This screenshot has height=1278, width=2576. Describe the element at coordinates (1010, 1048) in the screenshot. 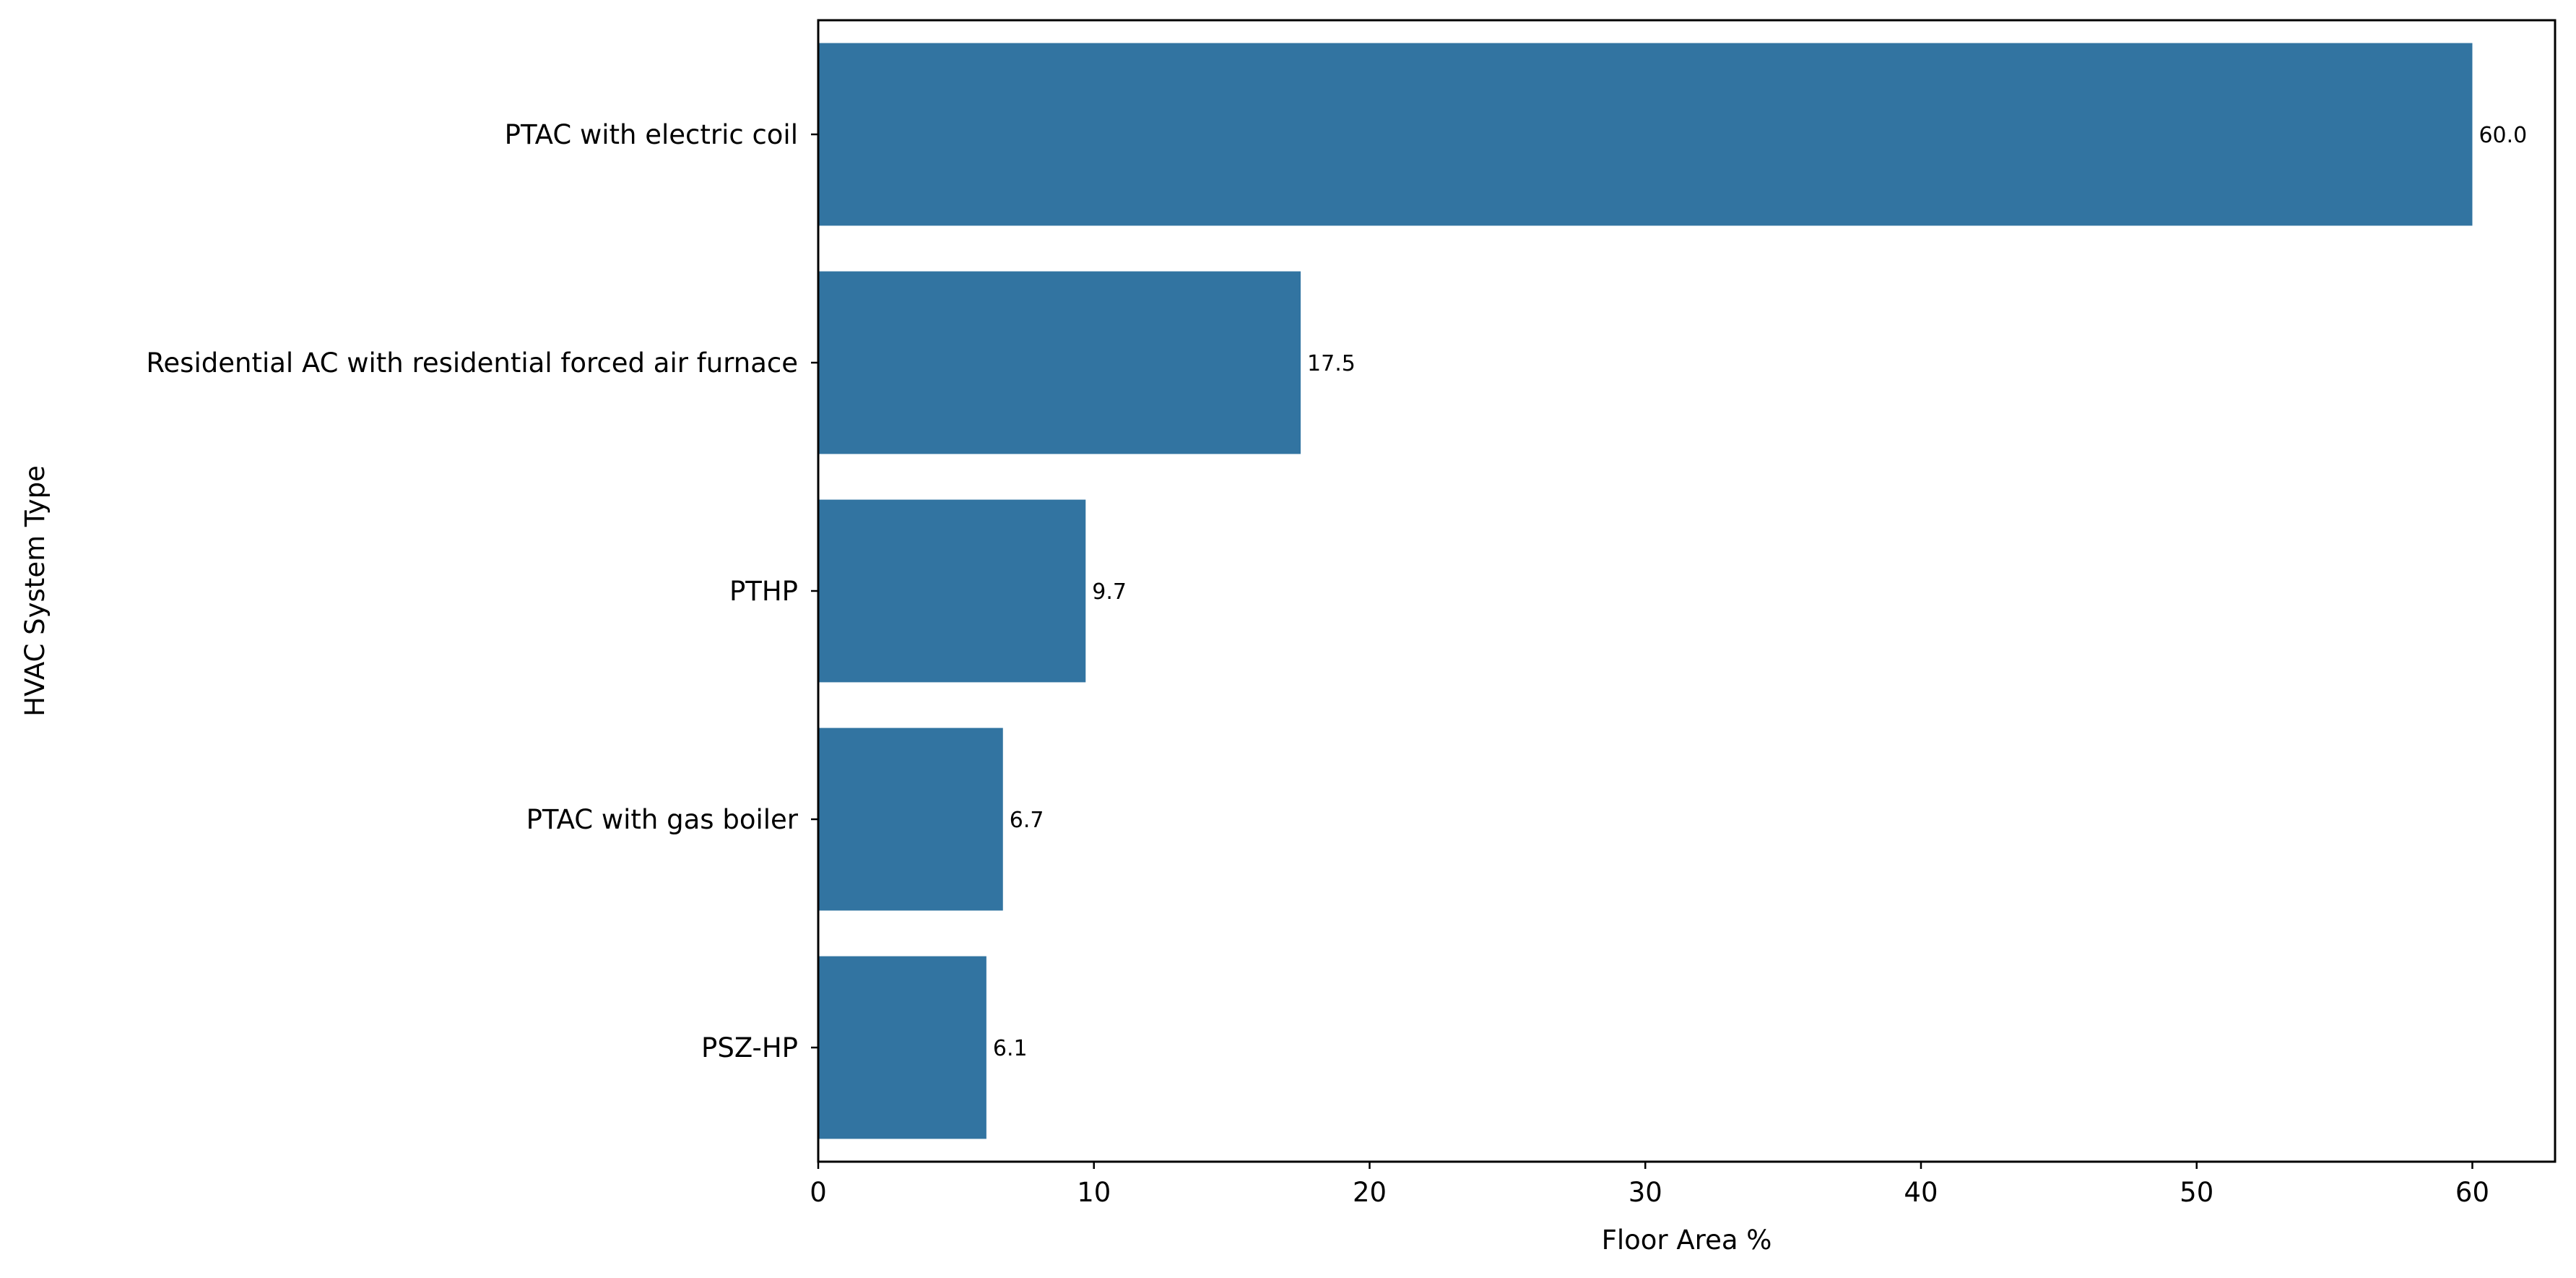

I see `bar-data-label: 6.1` at that location.